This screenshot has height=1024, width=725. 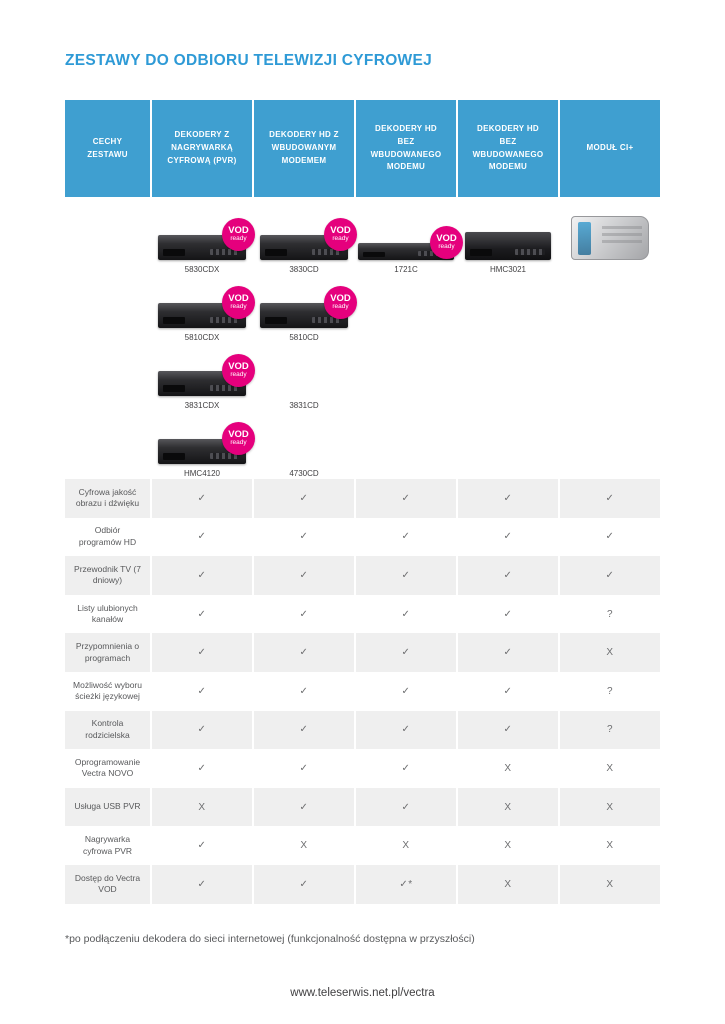 What do you see at coordinates (304, 337) in the screenshot?
I see `product-model-label: 5810CD` at bounding box center [304, 337].